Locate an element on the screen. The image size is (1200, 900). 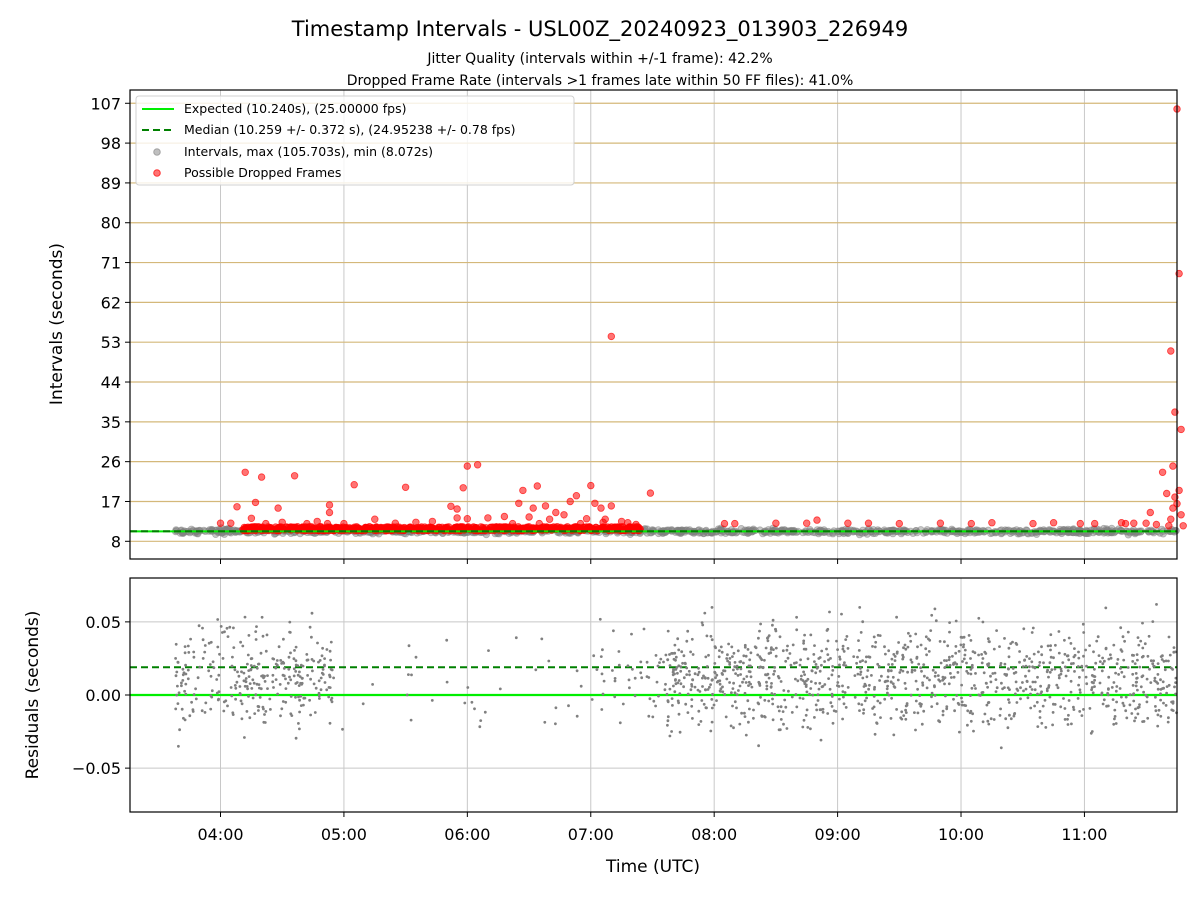
residuals-y-ticks: −0.05 0.00 0.05 is located at coordinates (101, 695).